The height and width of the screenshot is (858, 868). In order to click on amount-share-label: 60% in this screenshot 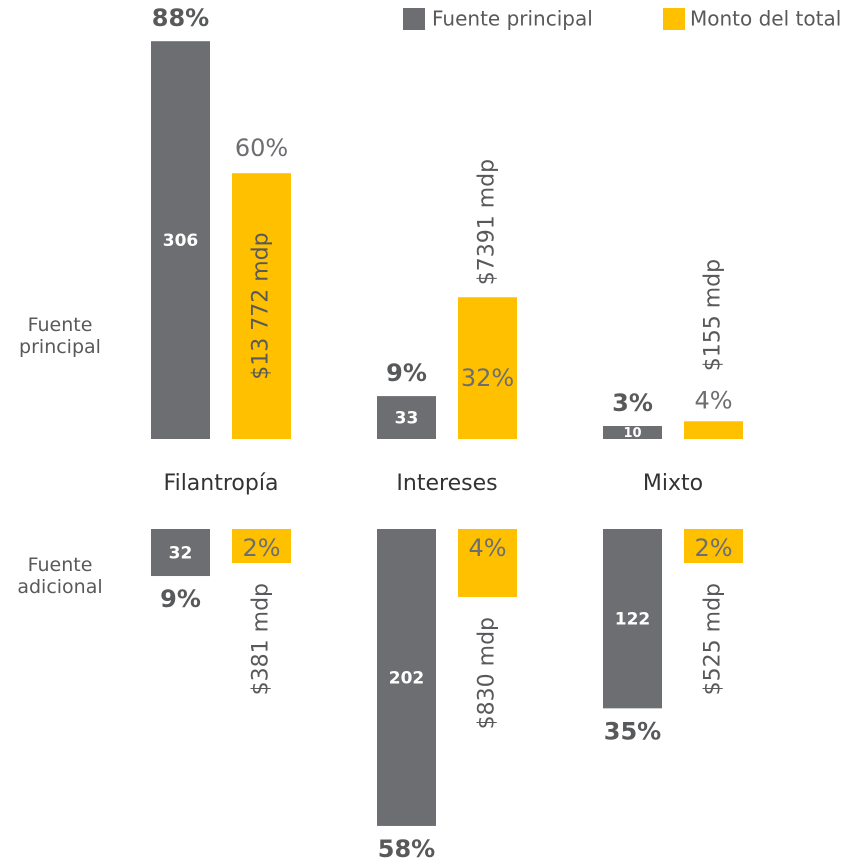, I will do `click(261, 148)`.